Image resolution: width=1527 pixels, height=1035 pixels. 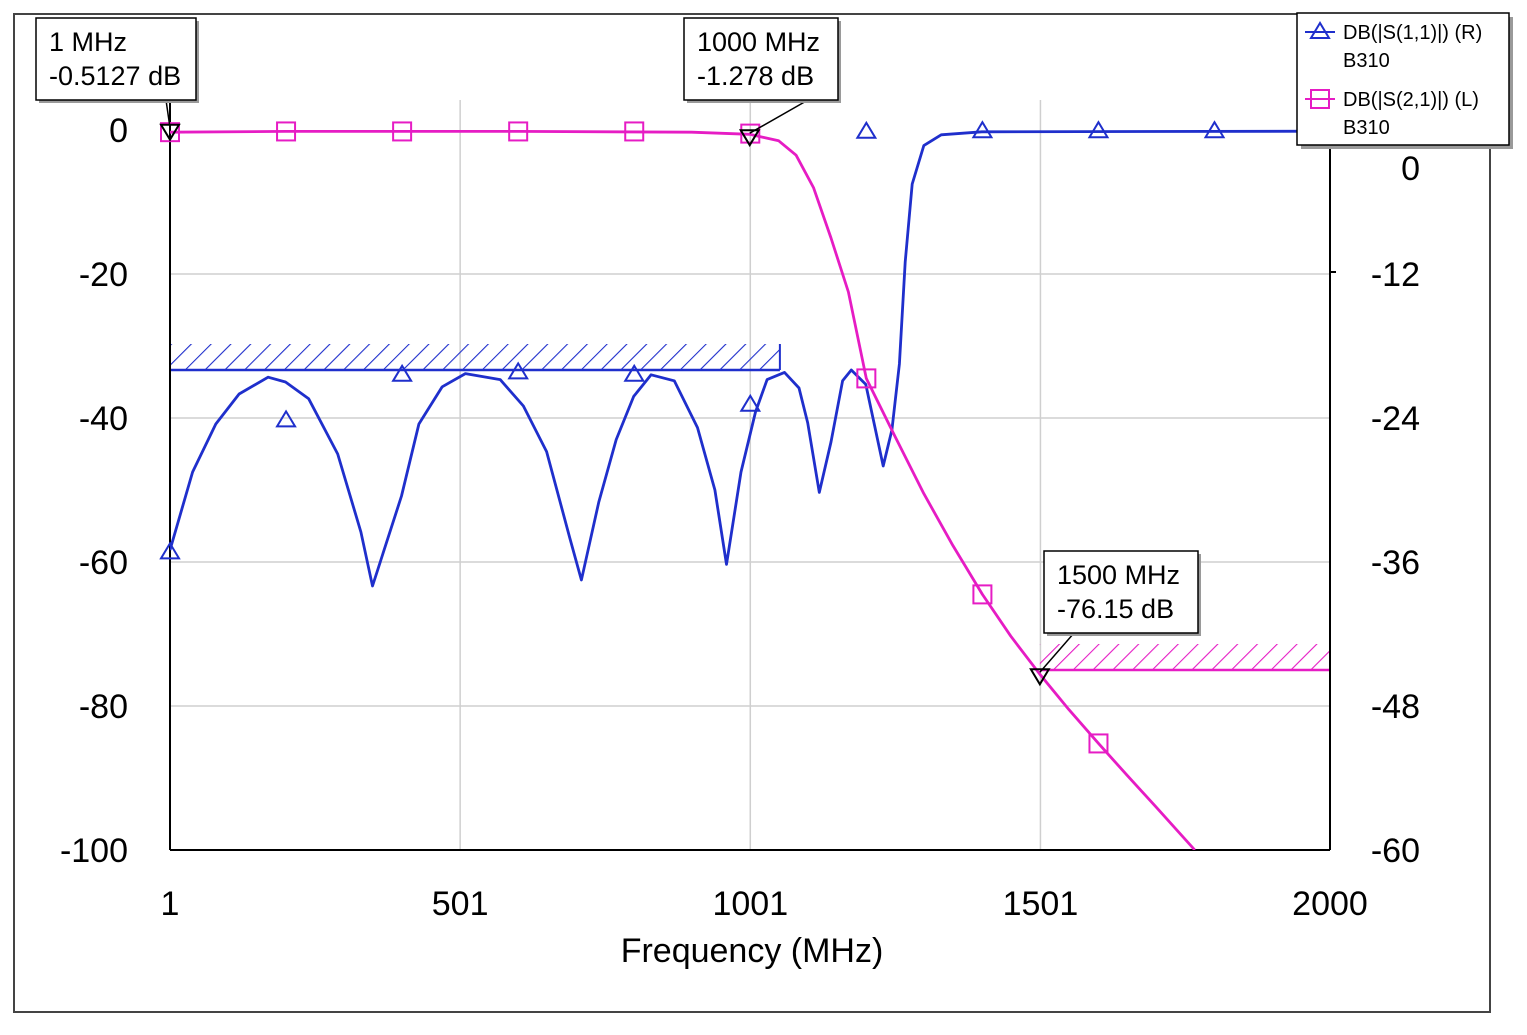 What do you see at coordinates (103, 275) in the screenshot?
I see `y-tick-label-left: -20` at bounding box center [103, 275].